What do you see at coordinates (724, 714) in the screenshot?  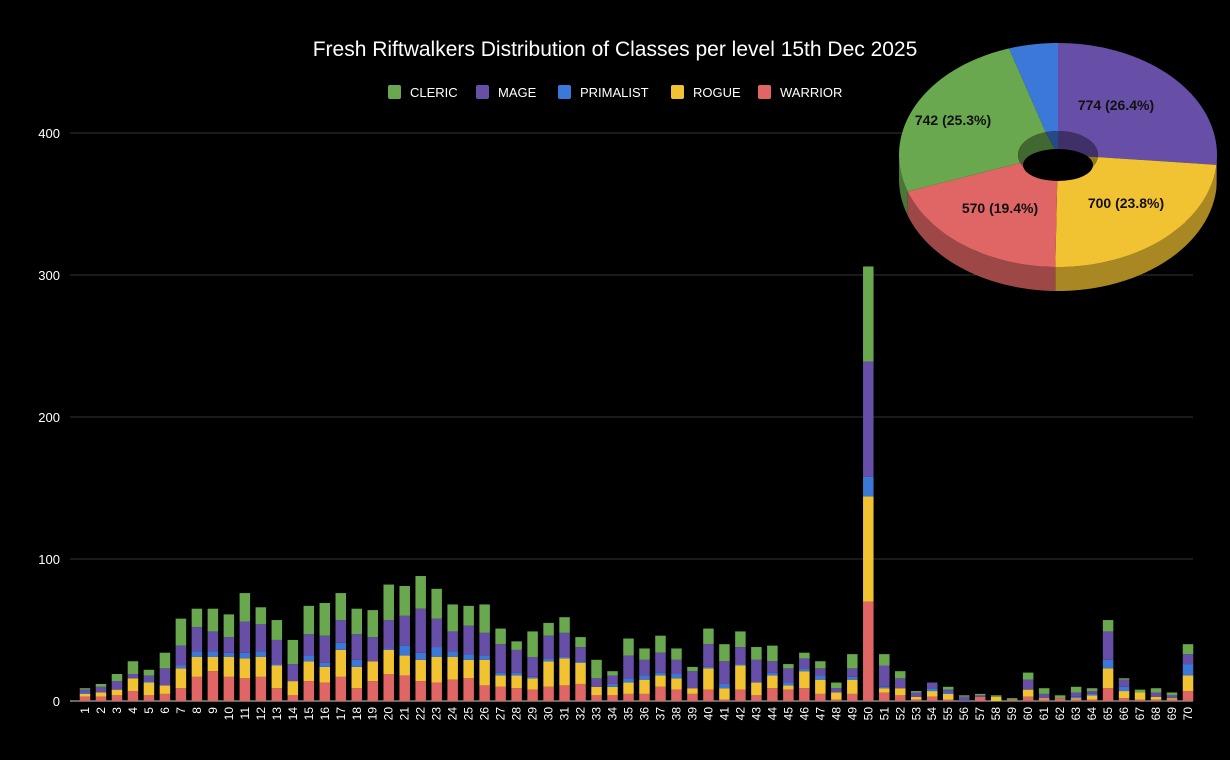 I see `x-tick-label: 41` at bounding box center [724, 714].